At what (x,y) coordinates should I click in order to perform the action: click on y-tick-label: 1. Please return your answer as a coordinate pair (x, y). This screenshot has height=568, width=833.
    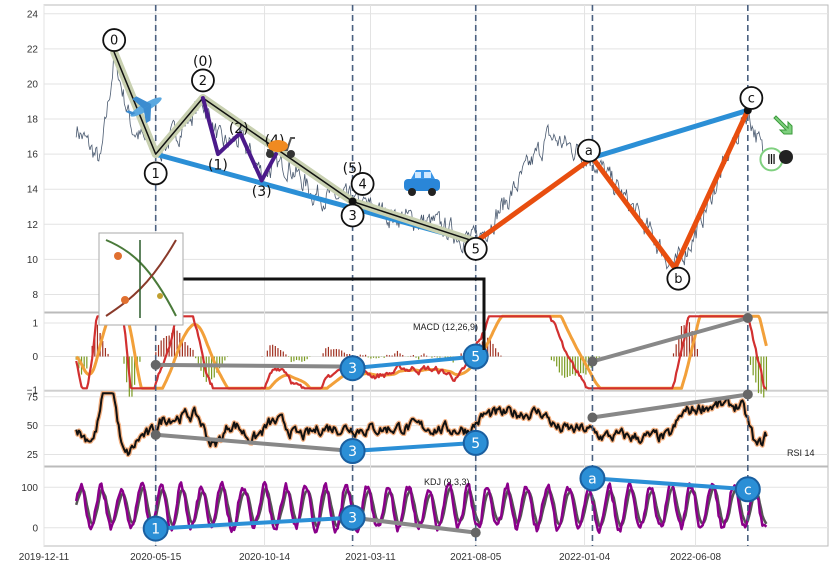
    Looking at the image, I should click on (35, 324).